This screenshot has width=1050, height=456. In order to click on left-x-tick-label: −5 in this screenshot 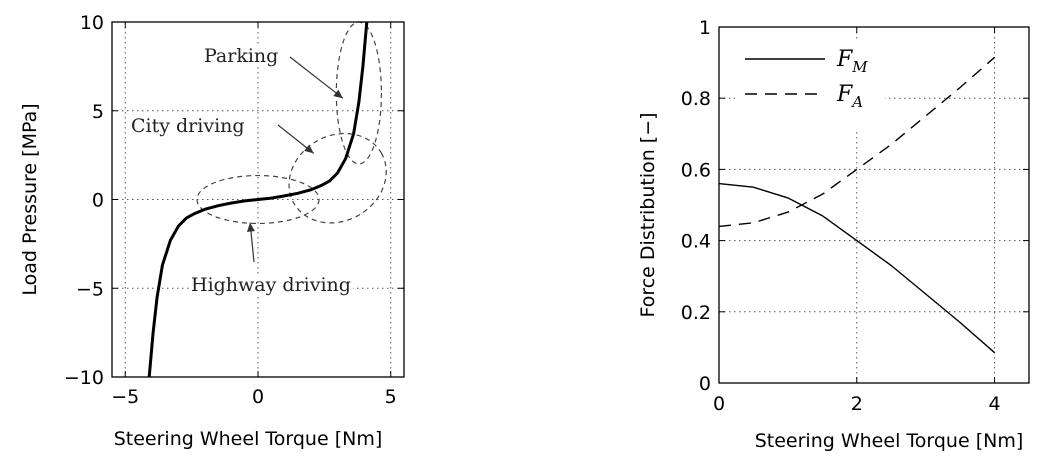, I will do `click(125, 397)`.